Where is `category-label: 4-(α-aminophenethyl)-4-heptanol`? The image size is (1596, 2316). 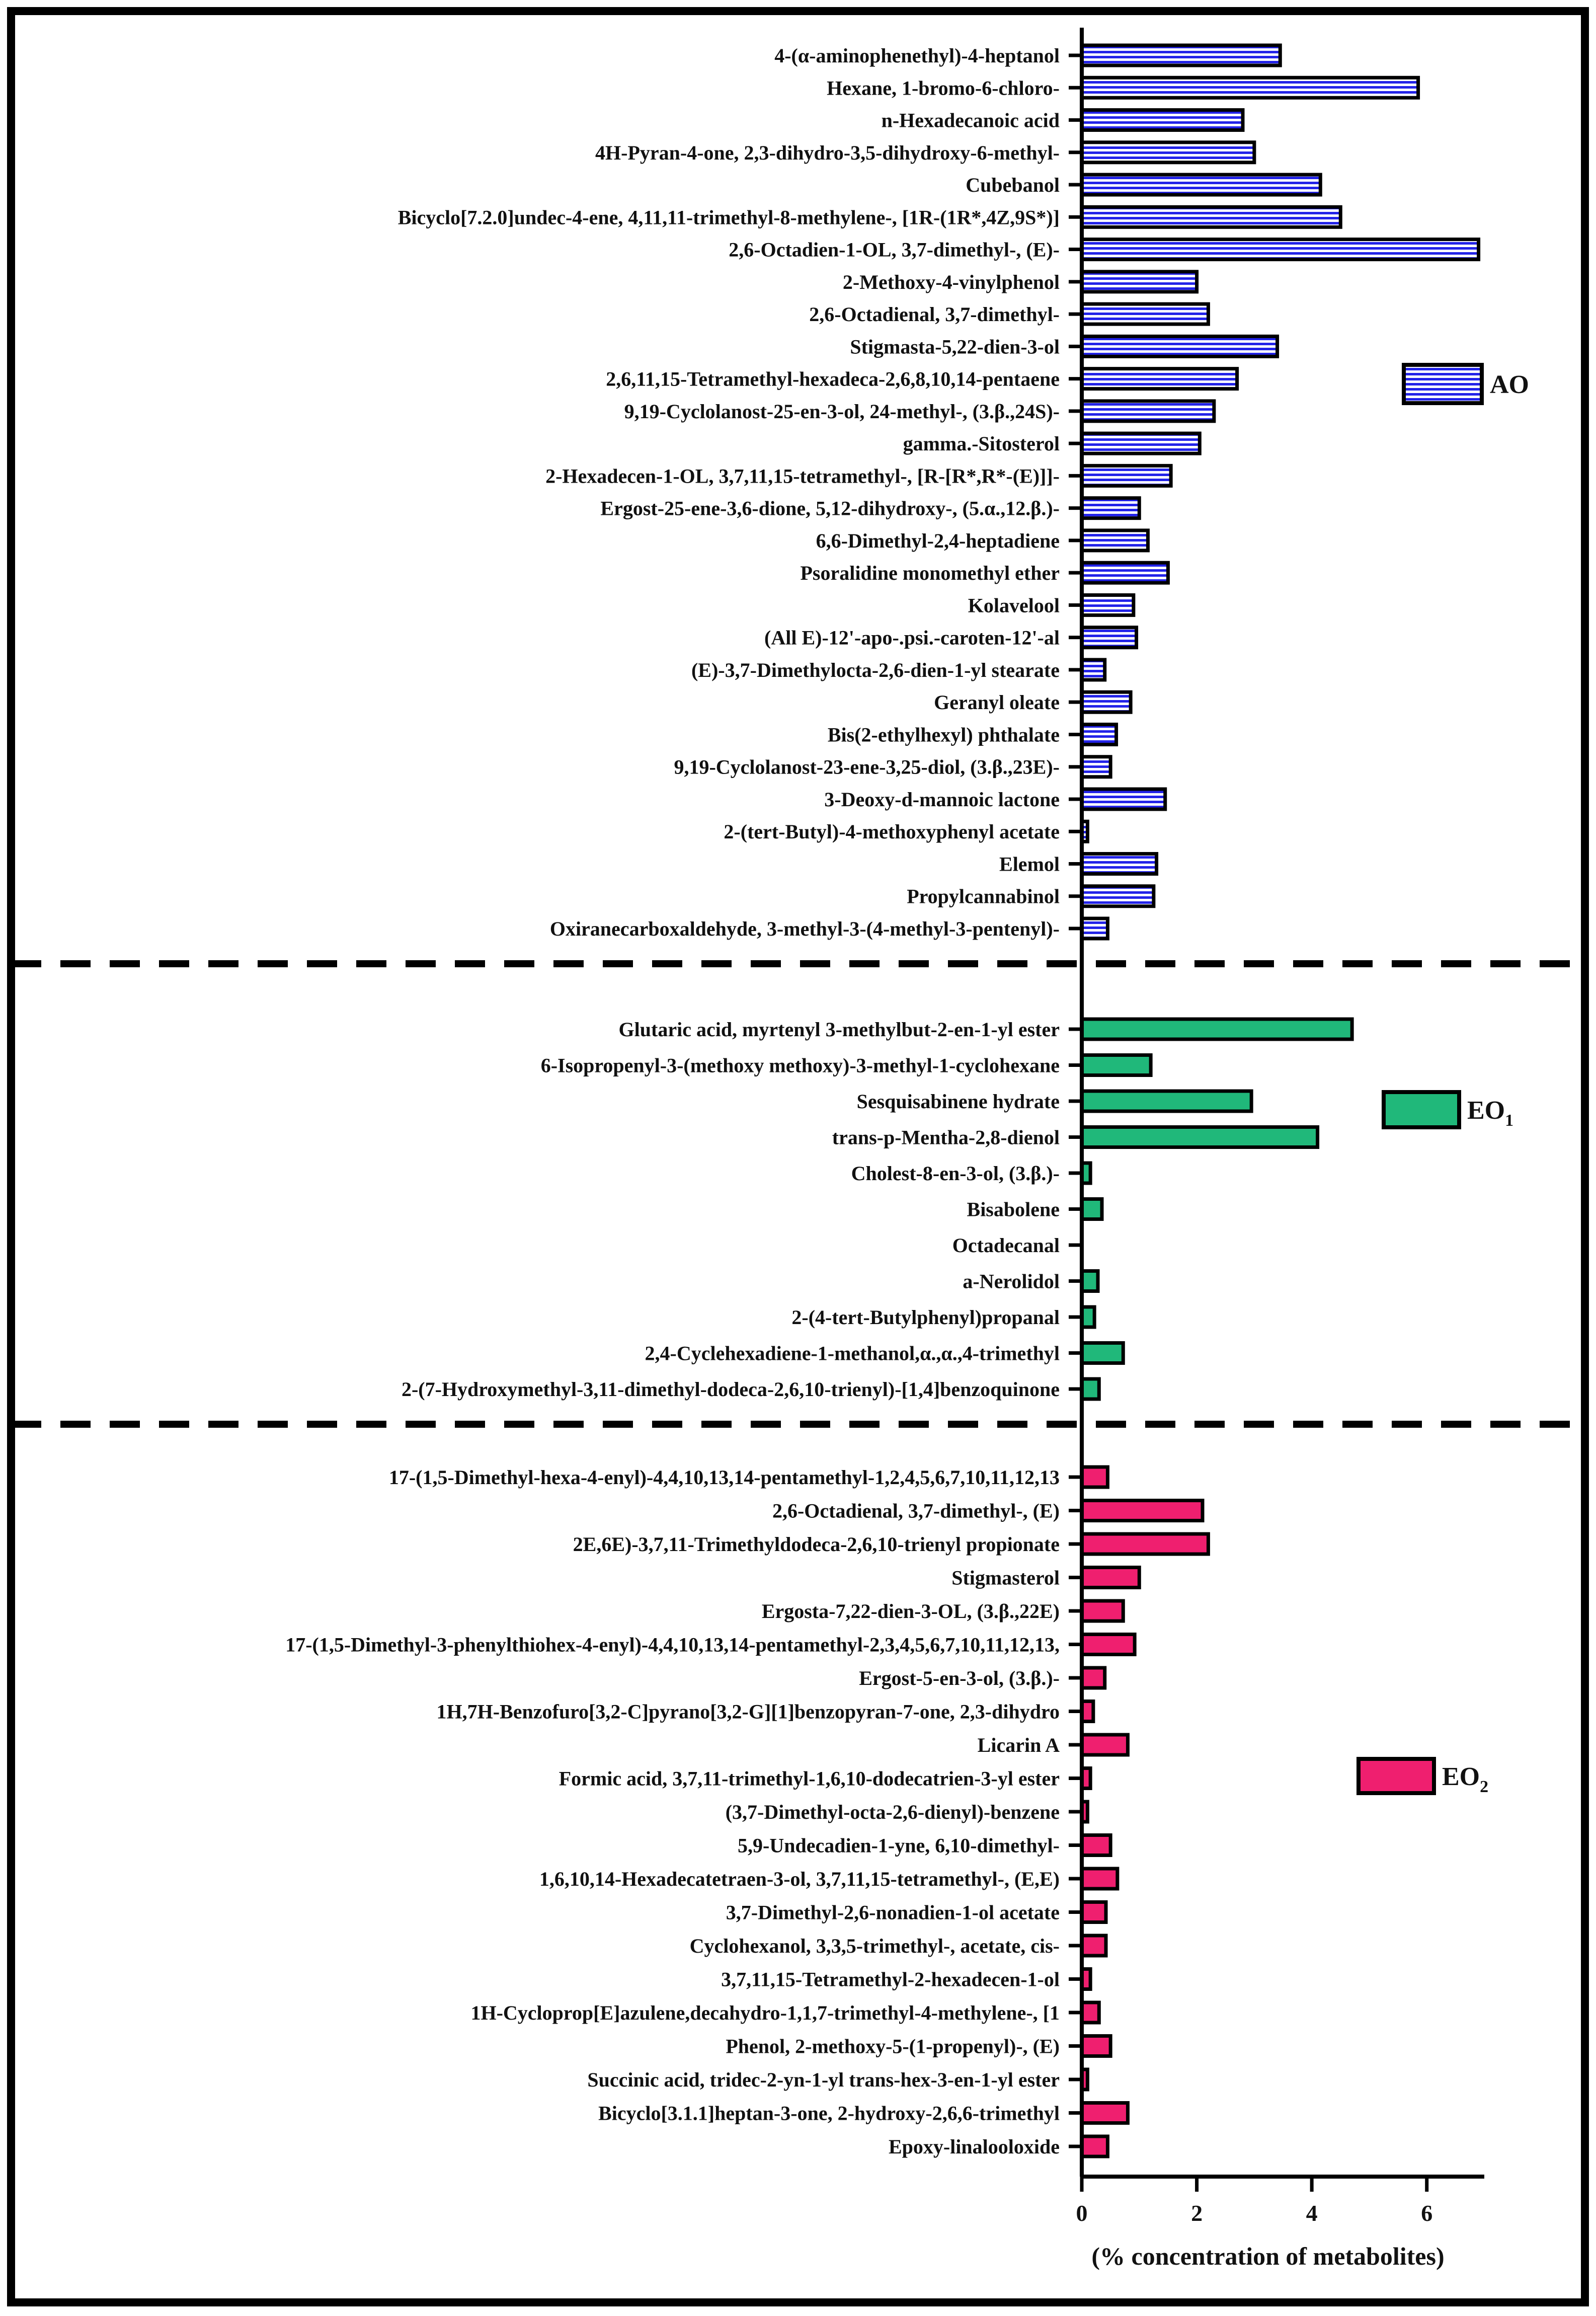
category-label: 4-(α-aminophenethyl)-4-heptanol is located at coordinates (917, 55).